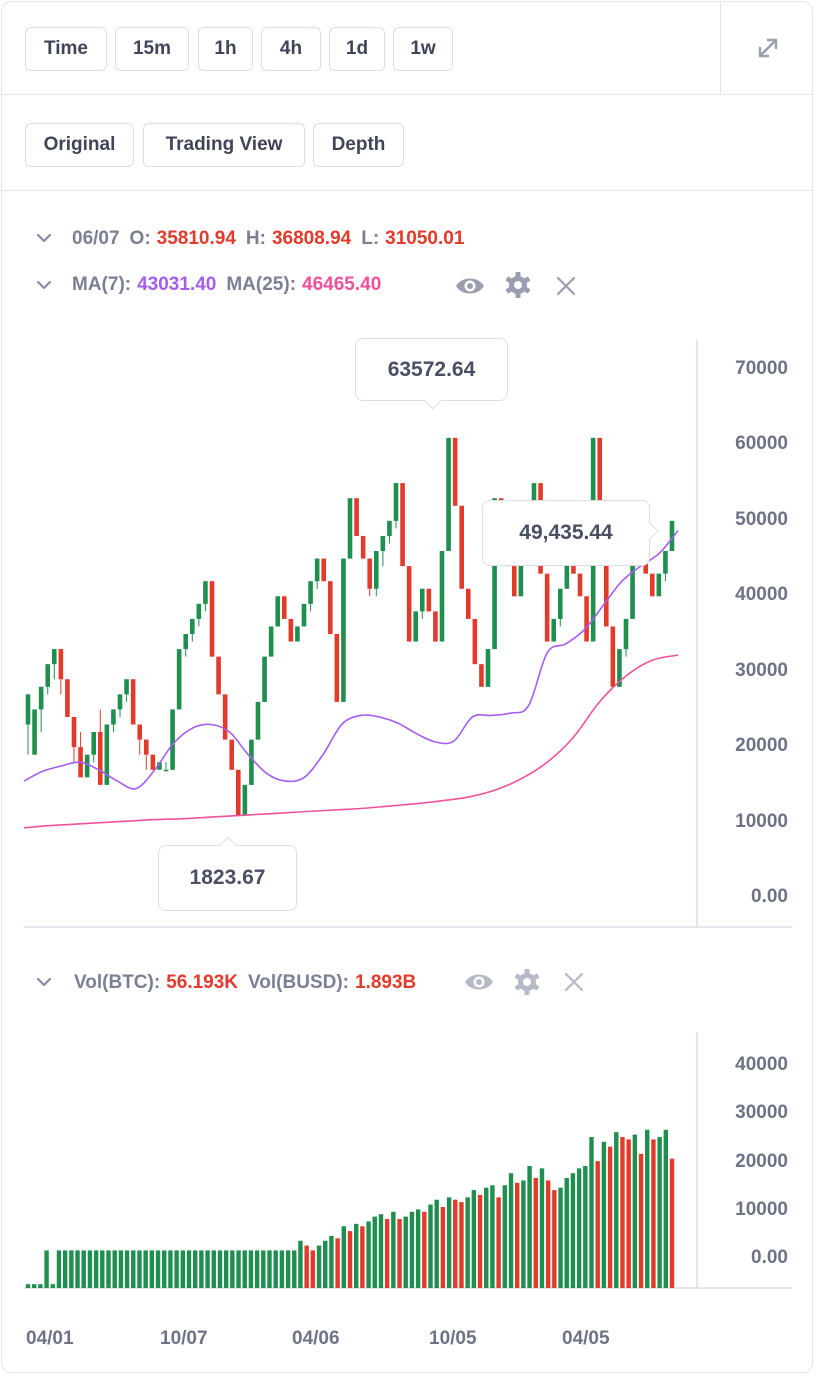  I want to click on price-y-tick: 0.00, so click(769, 896).